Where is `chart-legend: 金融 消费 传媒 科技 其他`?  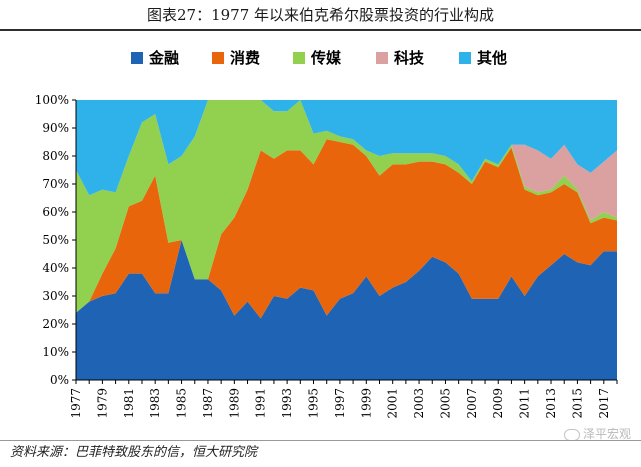 chart-legend: 金融 消费 传媒 科技 其他 is located at coordinates (319, 58).